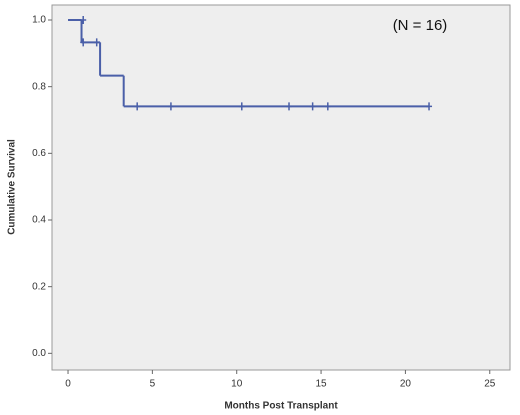 Image resolution: width=520 pixels, height=415 pixels. What do you see at coordinates (39, 153) in the screenshot?
I see `y-tick-label: 0.6` at bounding box center [39, 153].